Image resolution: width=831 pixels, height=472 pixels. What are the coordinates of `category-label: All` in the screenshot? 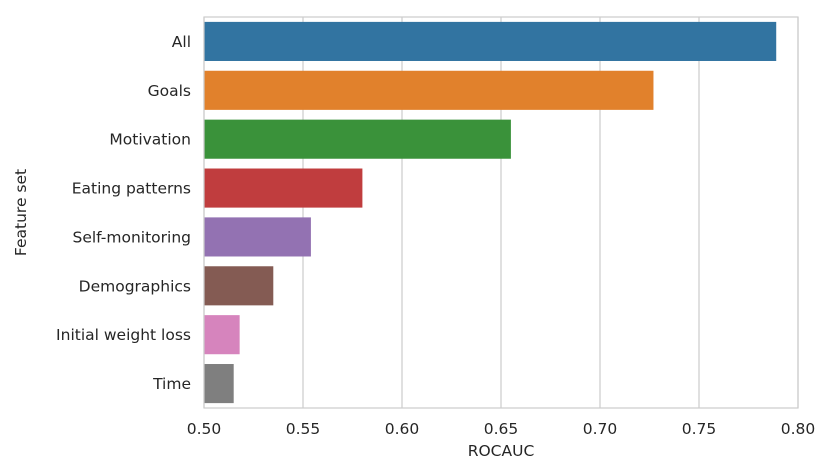 It's located at (181, 42).